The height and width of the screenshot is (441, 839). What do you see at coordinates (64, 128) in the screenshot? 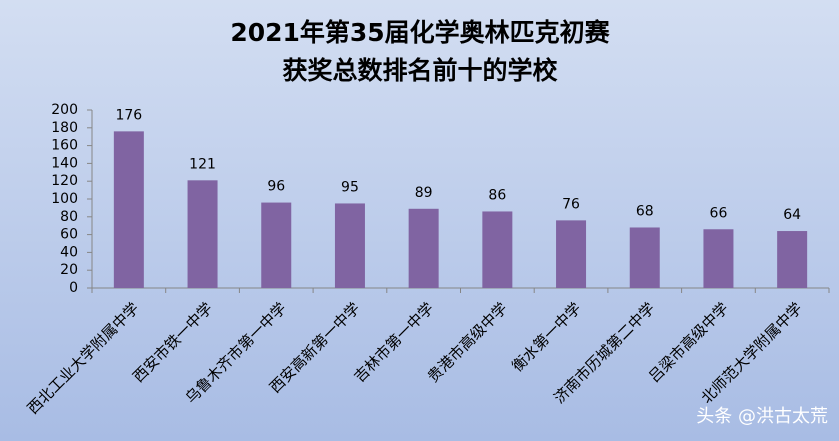
I see `y-tick-label: 180` at bounding box center [64, 128].